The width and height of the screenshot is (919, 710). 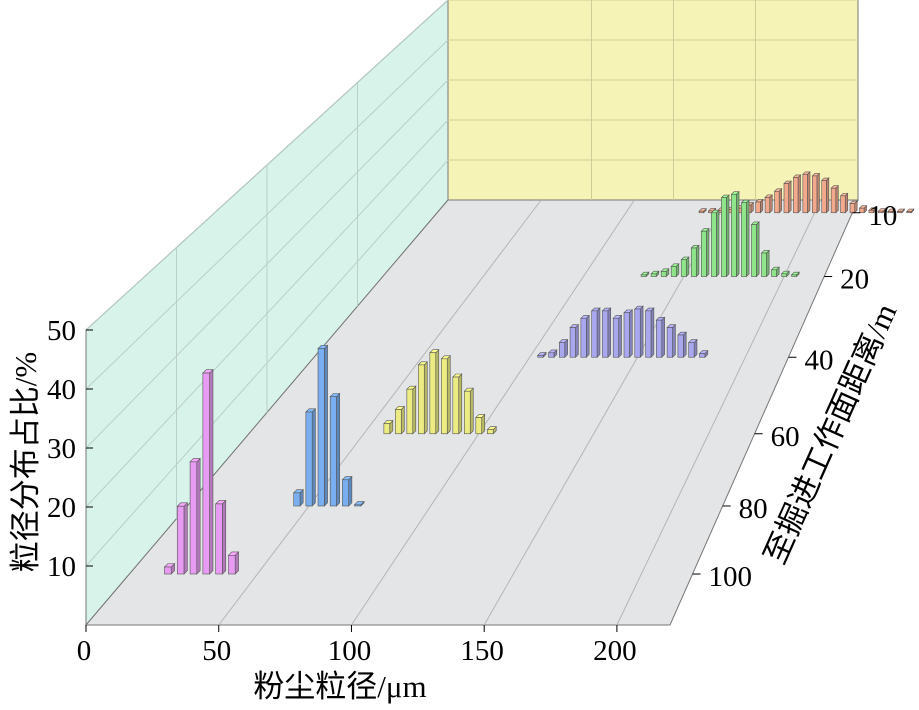 What do you see at coordinates (61, 449) in the screenshot?
I see `y-tick-label: 30` at bounding box center [61, 449].